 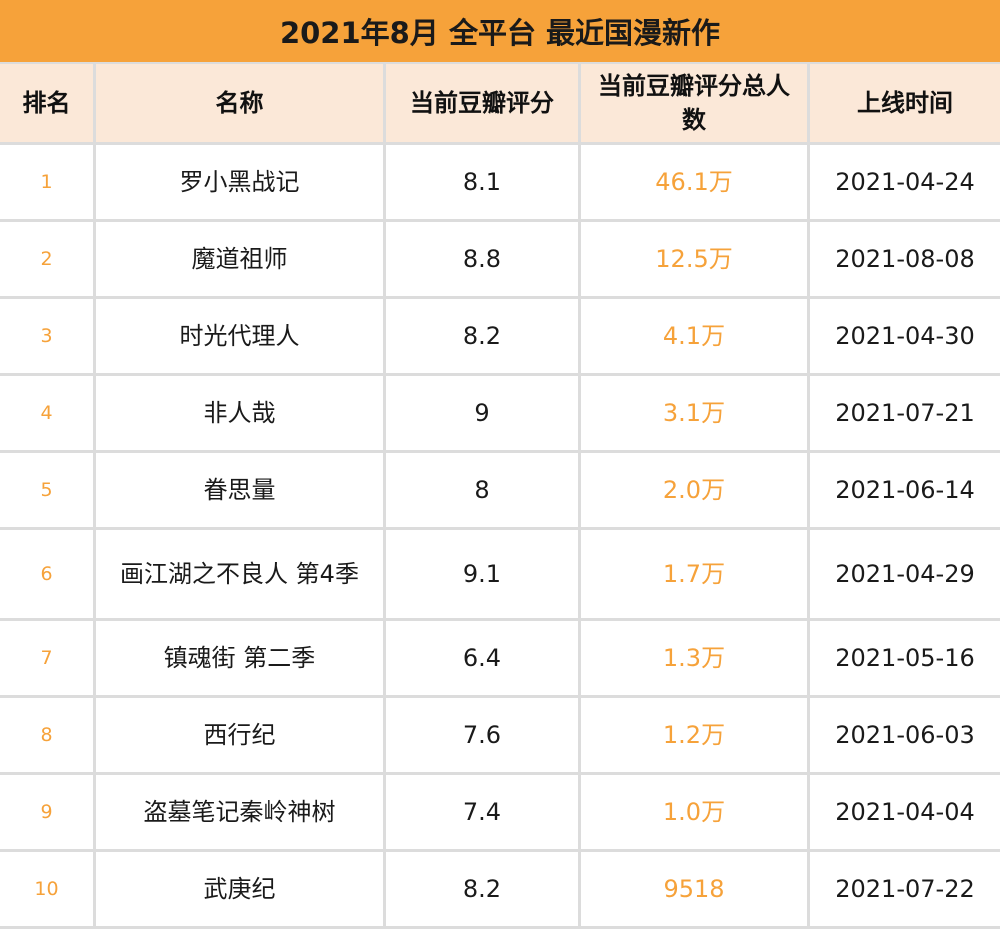 I want to click on cell-name: 罗小黑战记, so click(x=241, y=183).